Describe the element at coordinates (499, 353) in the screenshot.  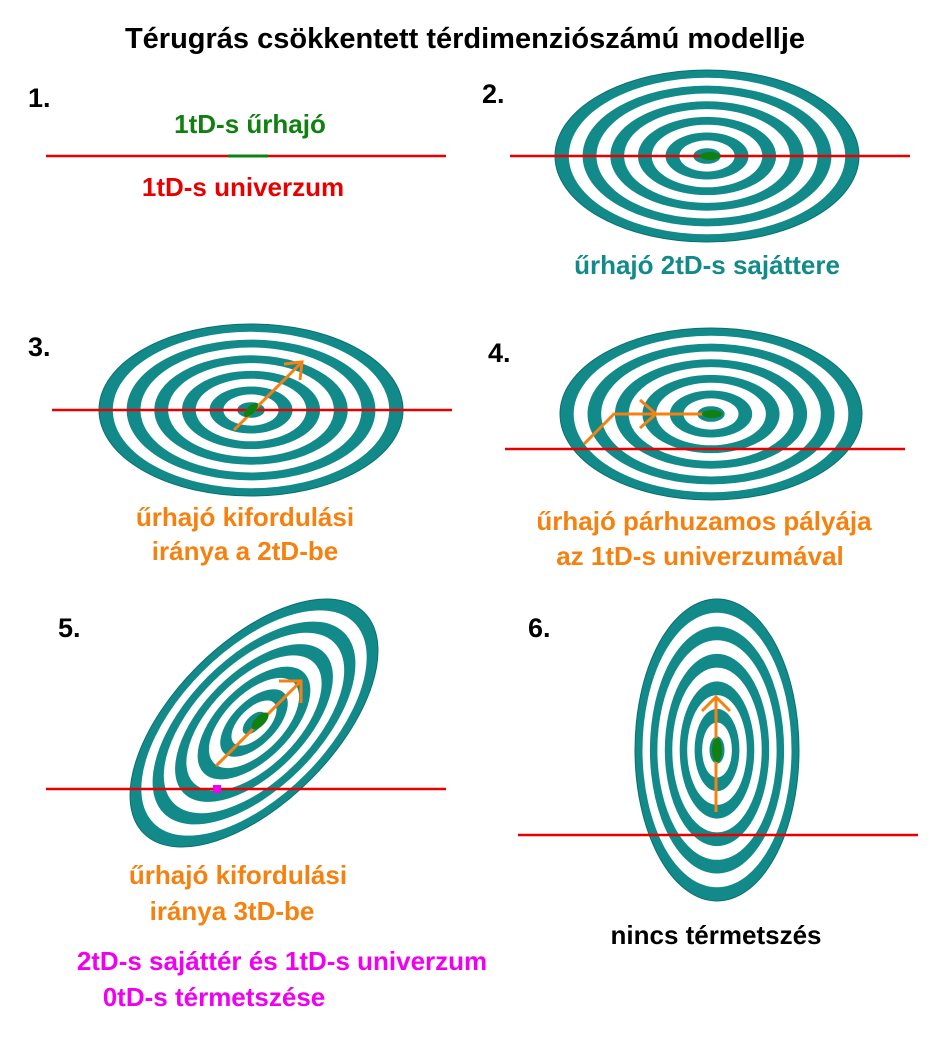
I see `panel-4-number: 4.` at that location.